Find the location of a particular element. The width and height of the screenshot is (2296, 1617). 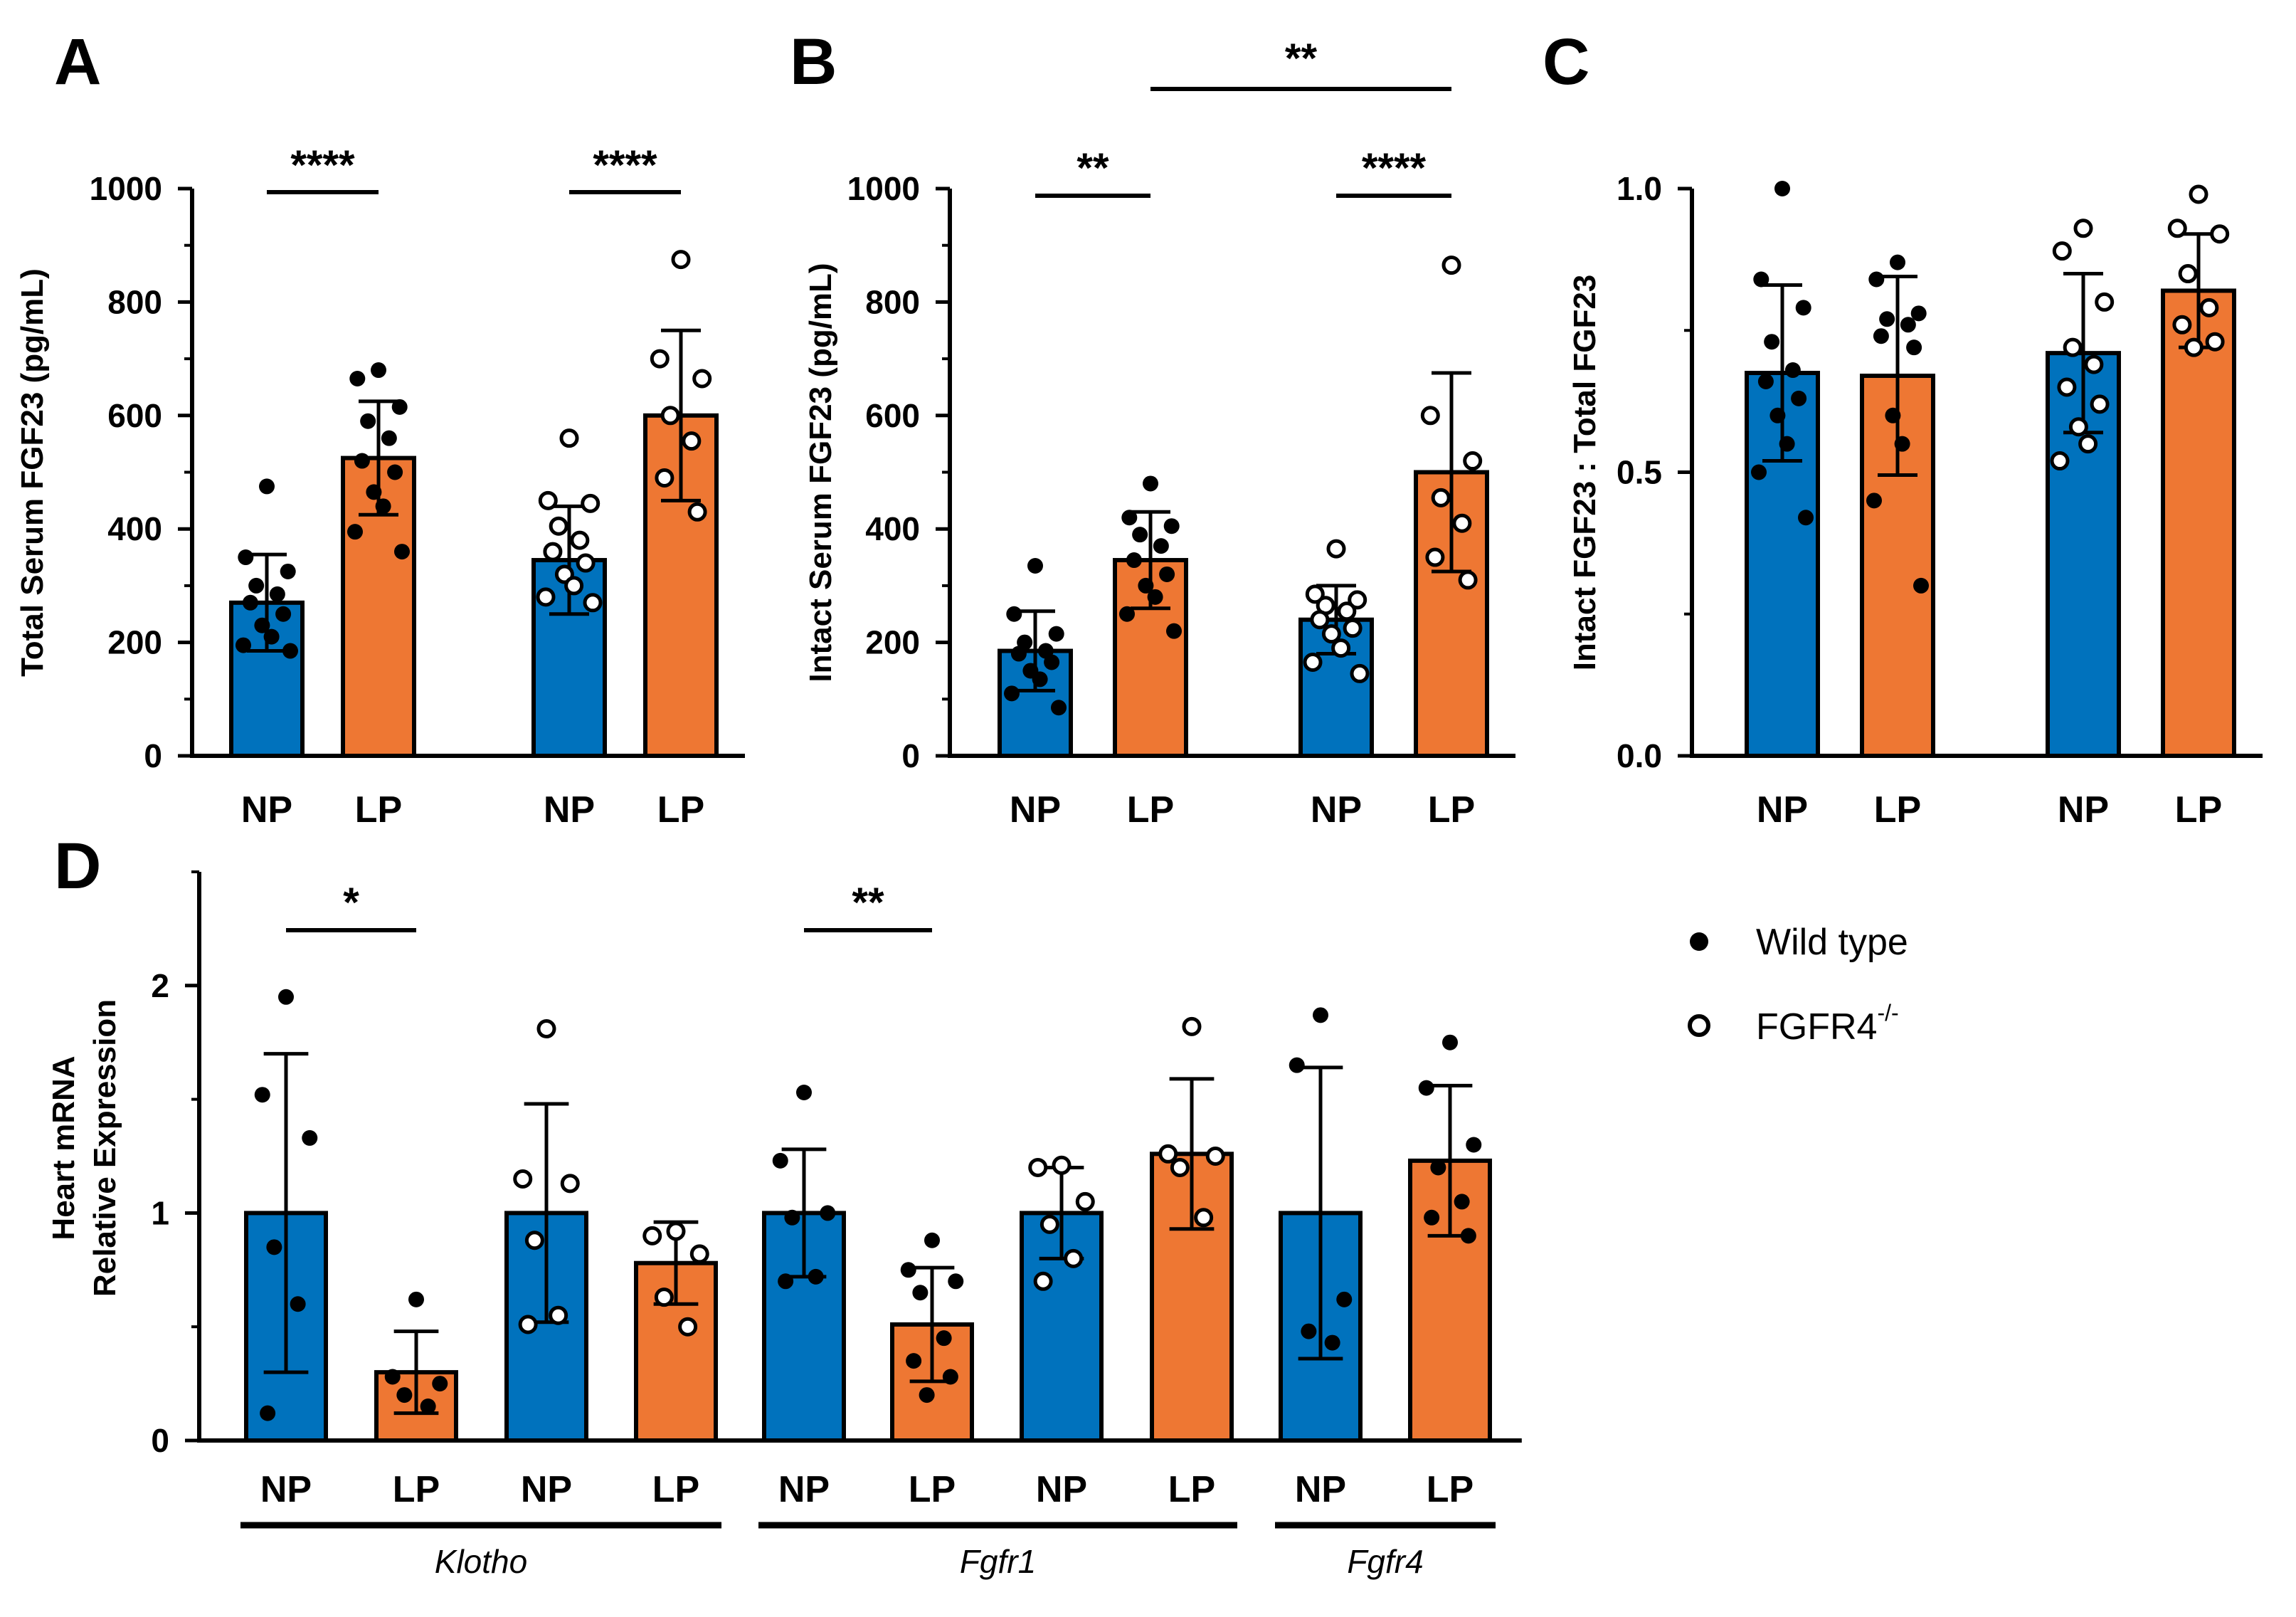

panel-b-y-tick-label: 600 is located at coordinates (892, 415).